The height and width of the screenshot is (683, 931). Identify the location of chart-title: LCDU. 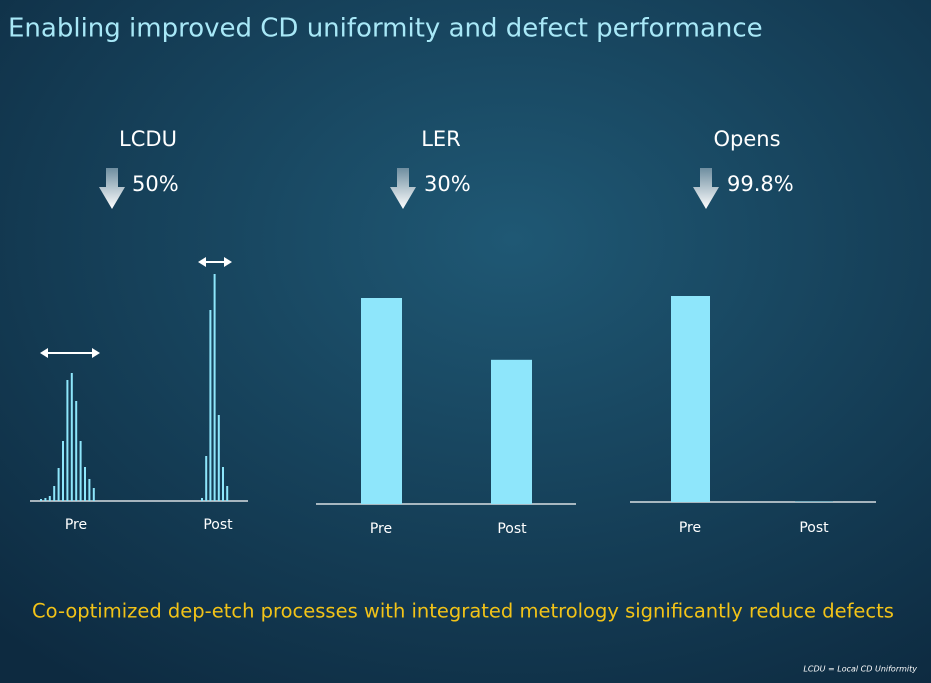
(148, 139).